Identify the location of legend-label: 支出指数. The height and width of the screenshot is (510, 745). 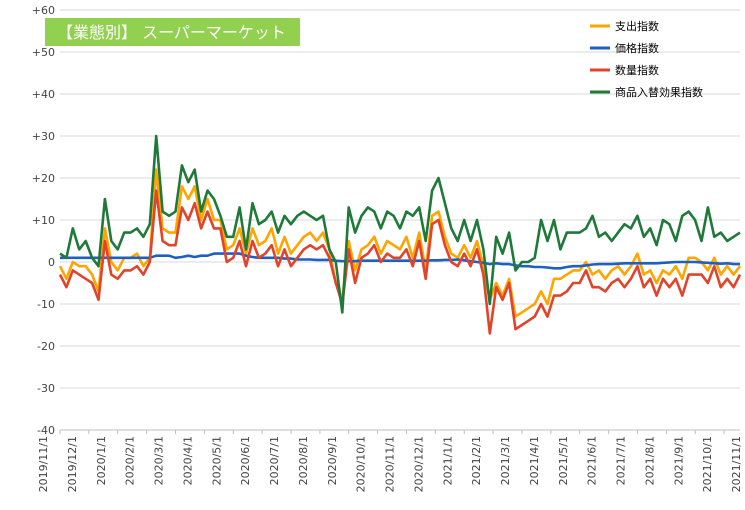
(637, 26).